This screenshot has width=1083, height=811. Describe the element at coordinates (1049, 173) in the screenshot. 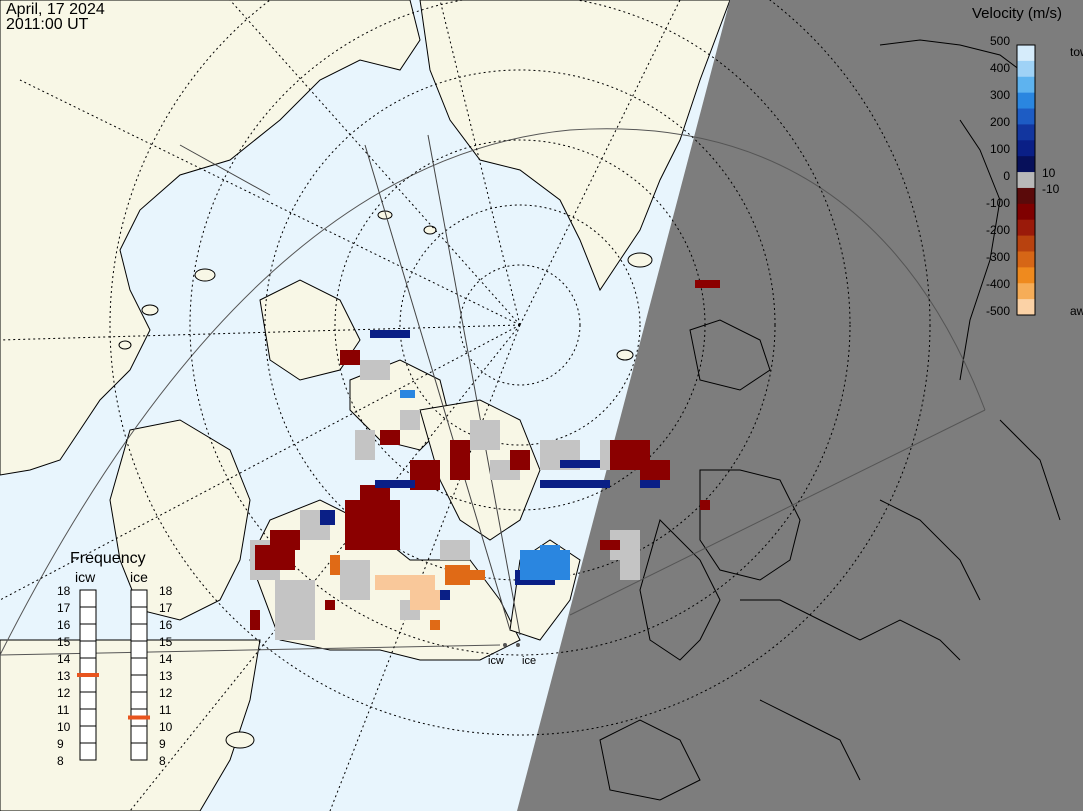

I see `colorbar-pos-gap-label: 10` at that location.